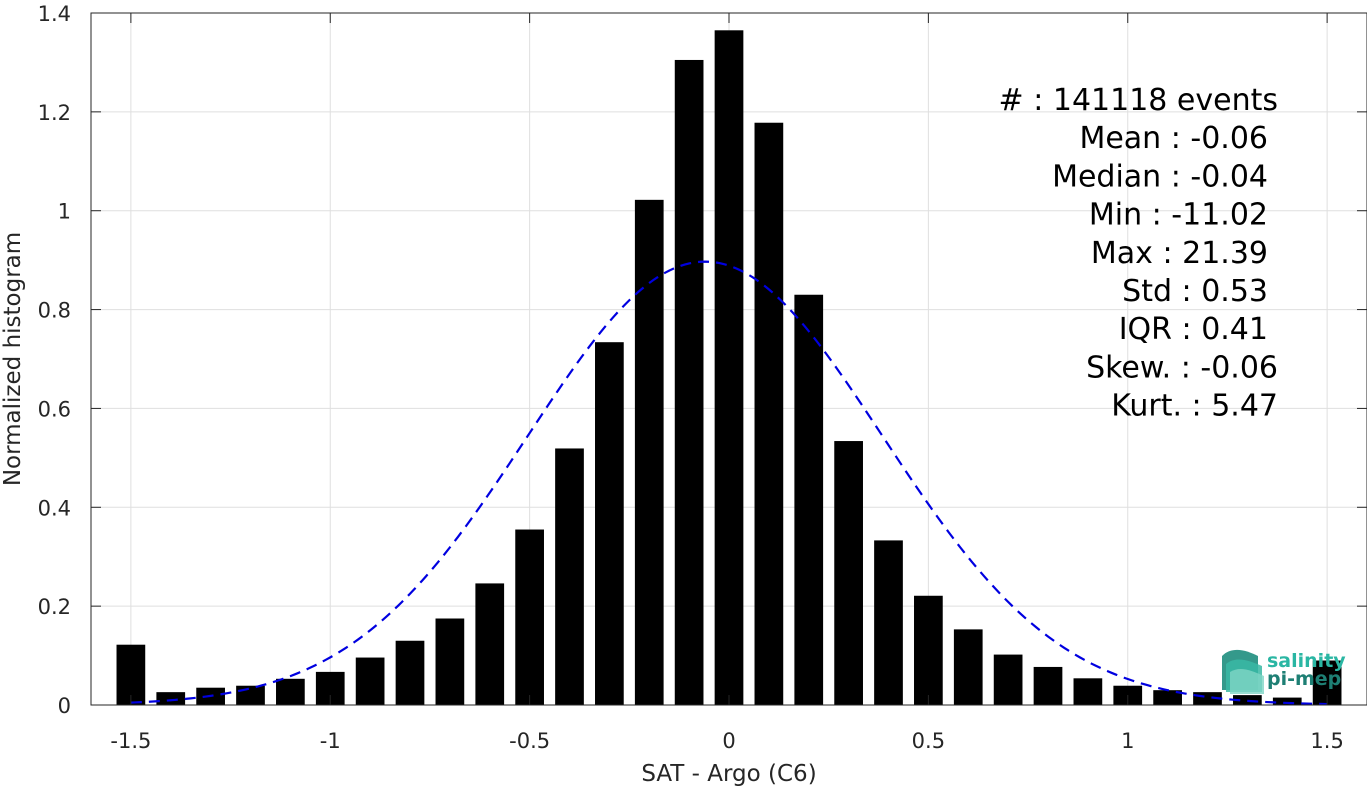 This screenshot has width=1367, height=787. What do you see at coordinates (1195, 291) in the screenshot?
I see `stats-line: Std : 0.53` at bounding box center [1195, 291].